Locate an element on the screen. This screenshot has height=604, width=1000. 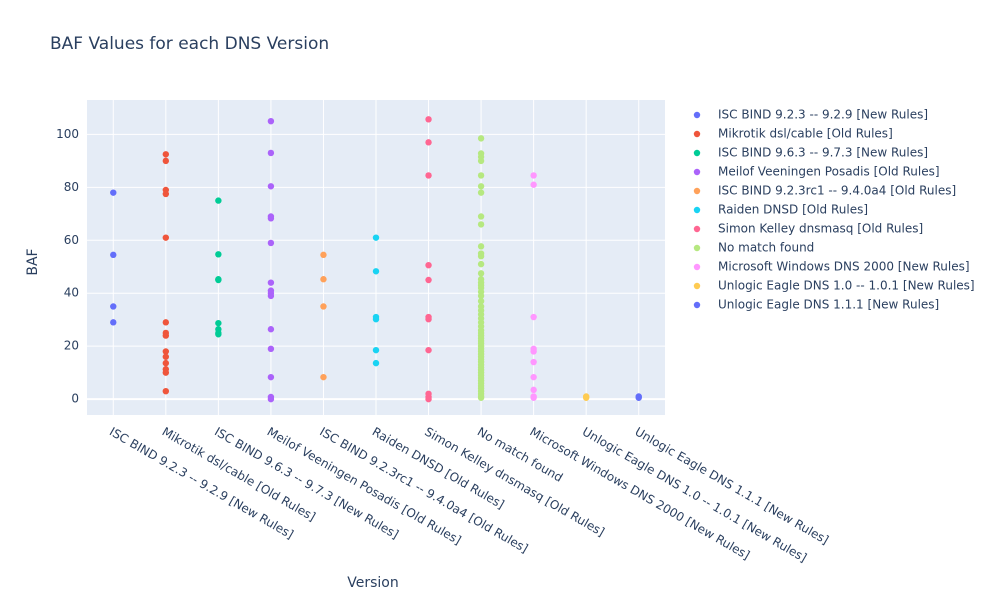
chart-title: BAF Values for each DNS Version is located at coordinates (189, 44).